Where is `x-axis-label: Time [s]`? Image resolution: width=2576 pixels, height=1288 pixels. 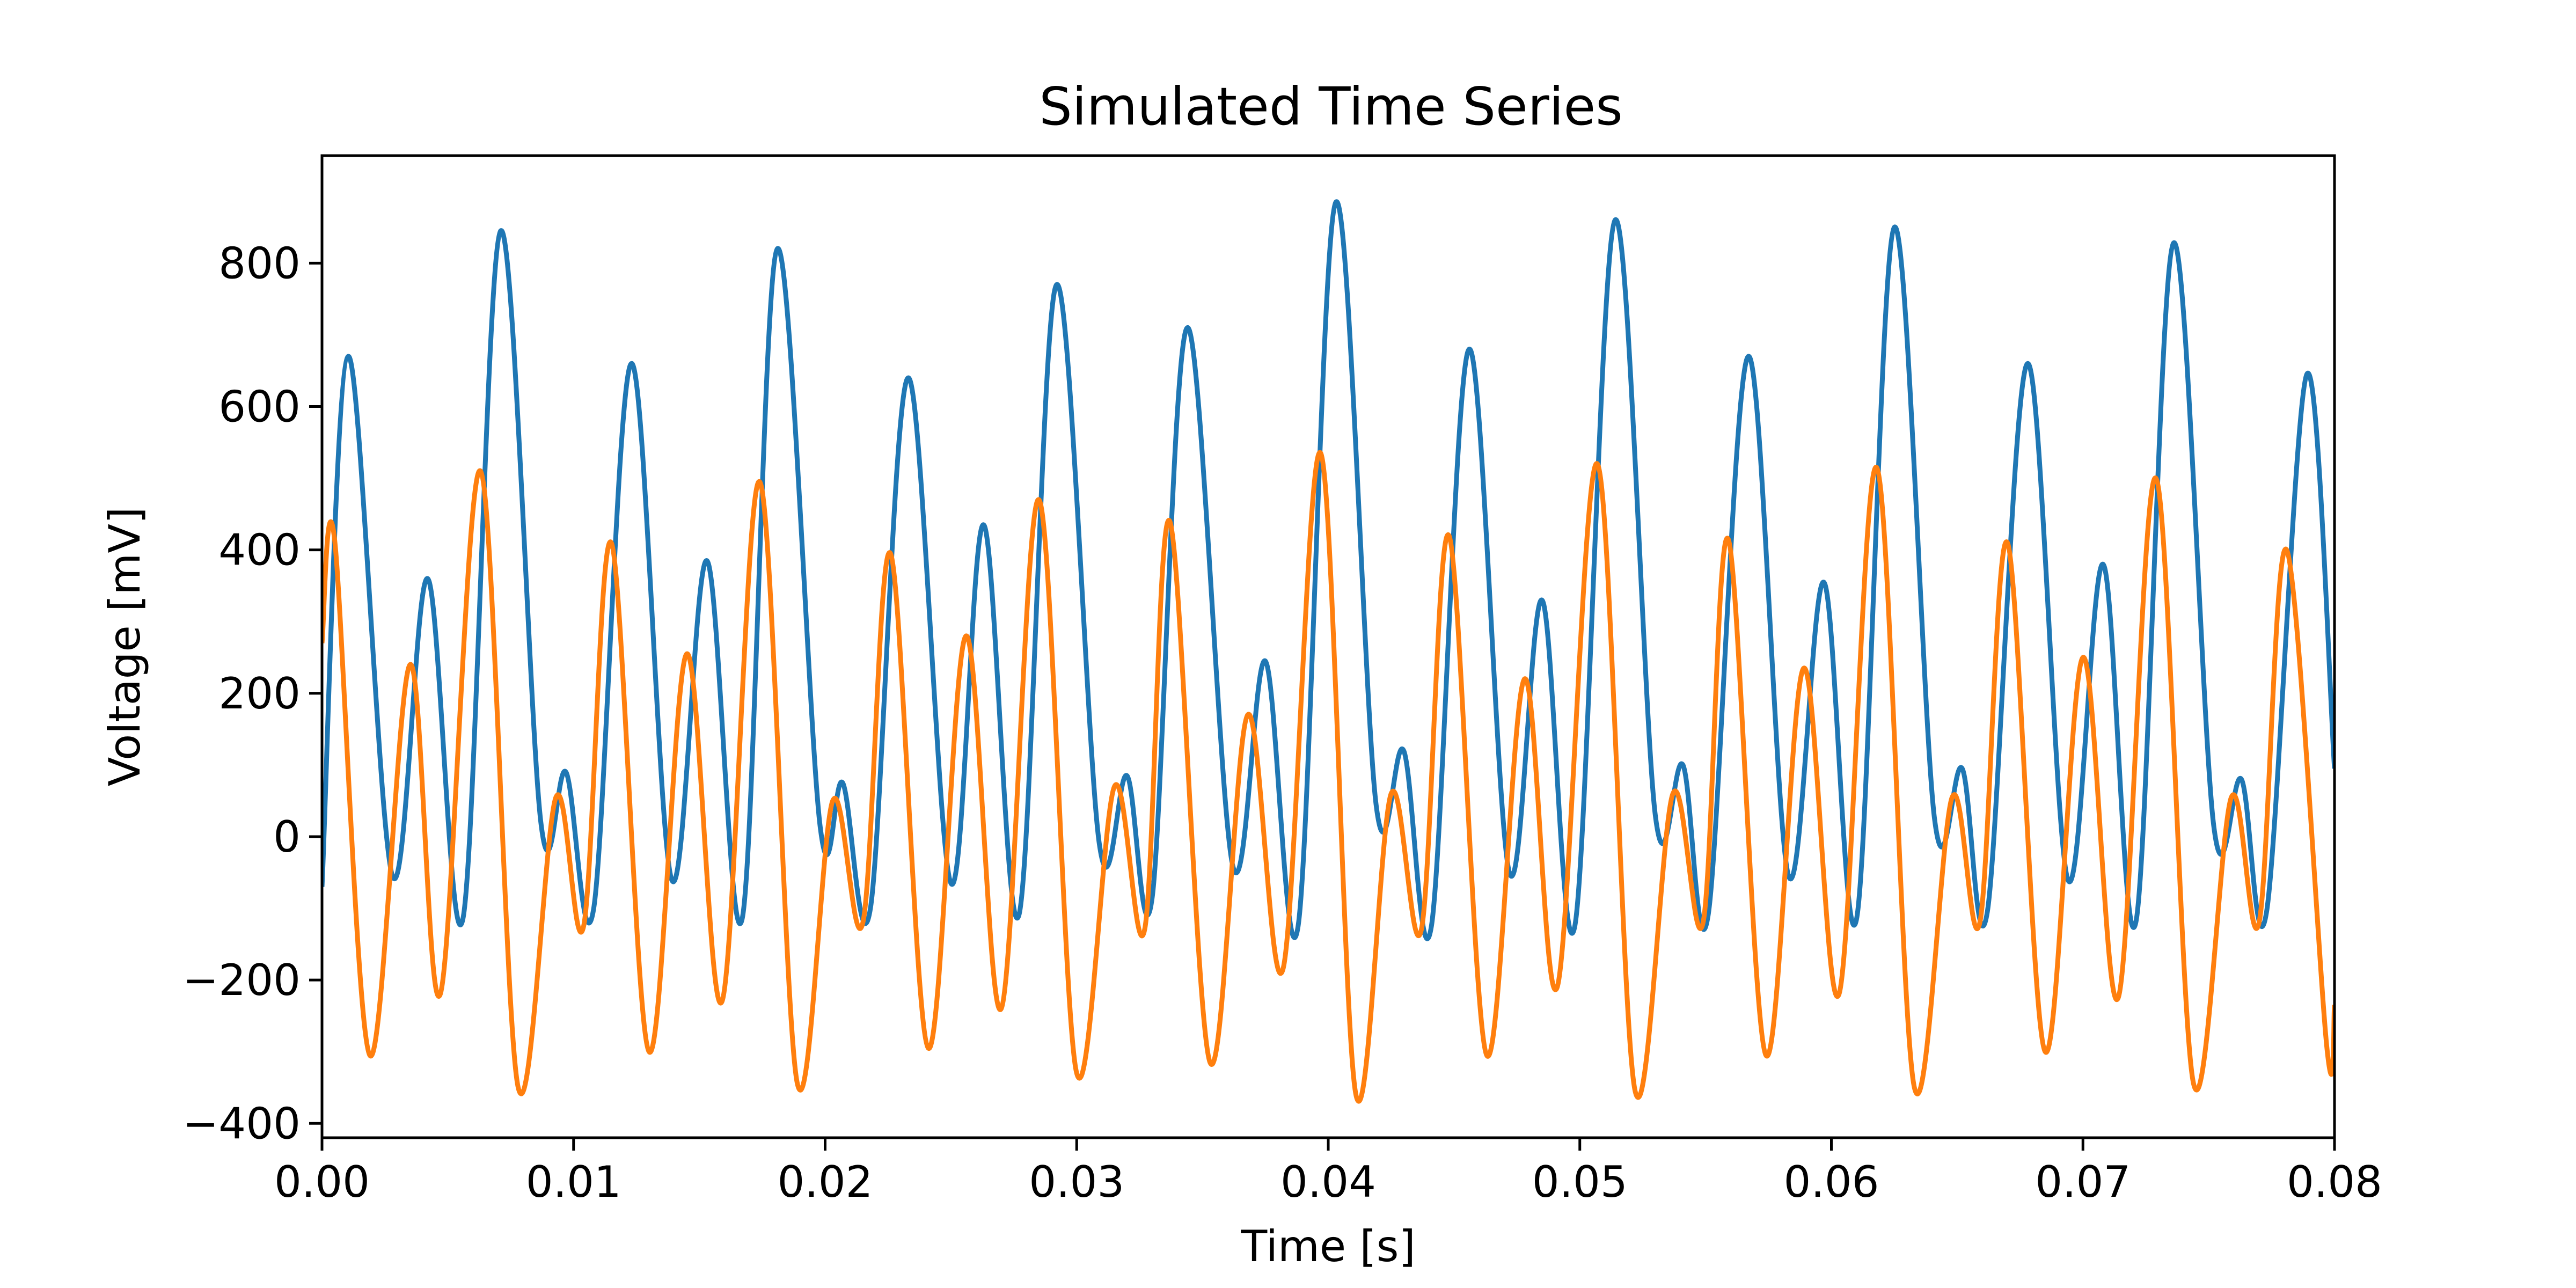 x-axis-label: Time [s] is located at coordinates (1327, 1246).